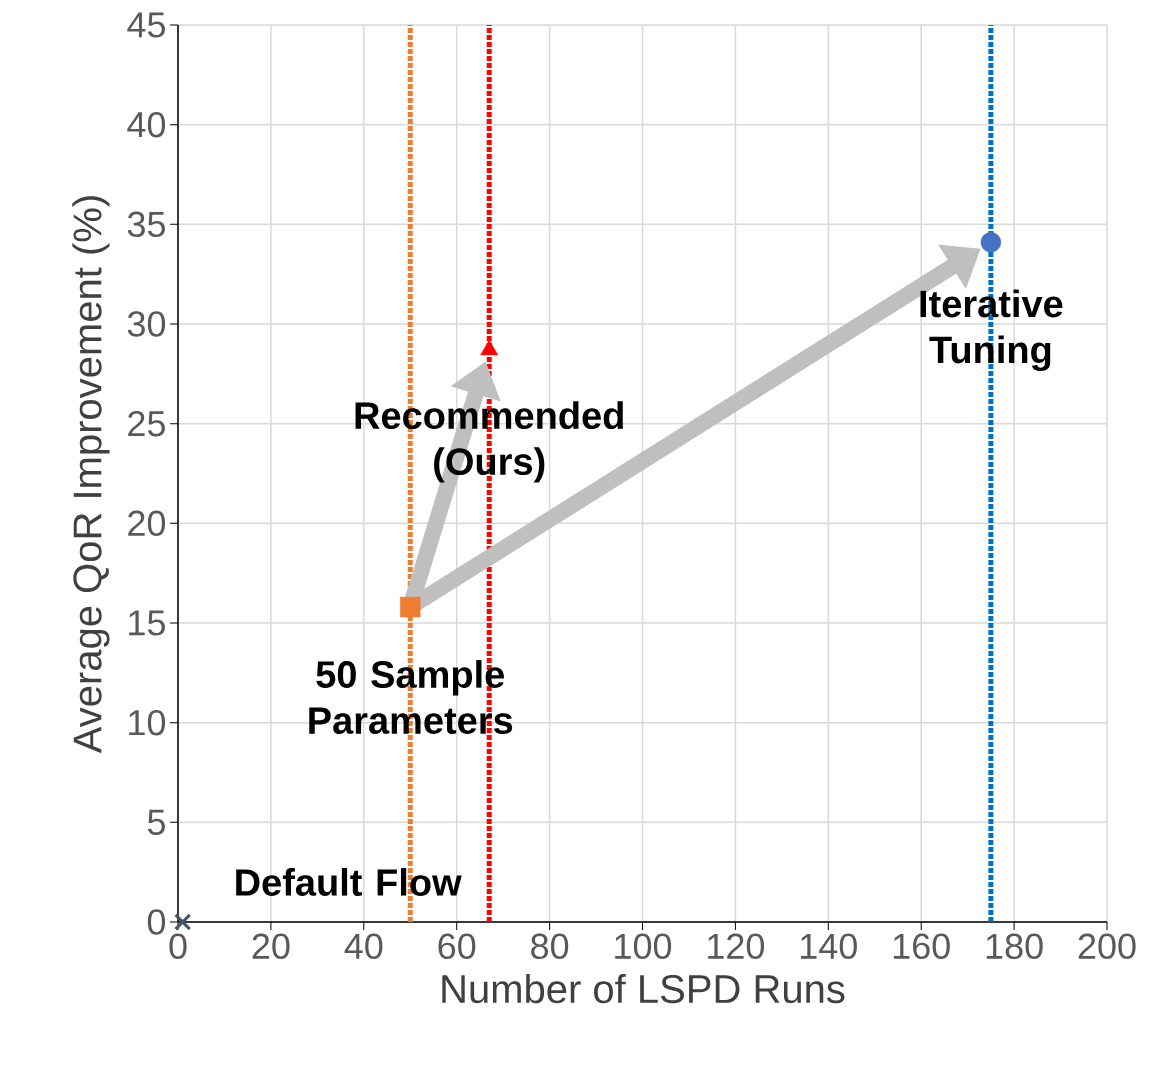 This screenshot has width=1166, height=1072. Describe the element at coordinates (489, 442) in the screenshot. I see `annotation: Recommended (Ours)` at that location.